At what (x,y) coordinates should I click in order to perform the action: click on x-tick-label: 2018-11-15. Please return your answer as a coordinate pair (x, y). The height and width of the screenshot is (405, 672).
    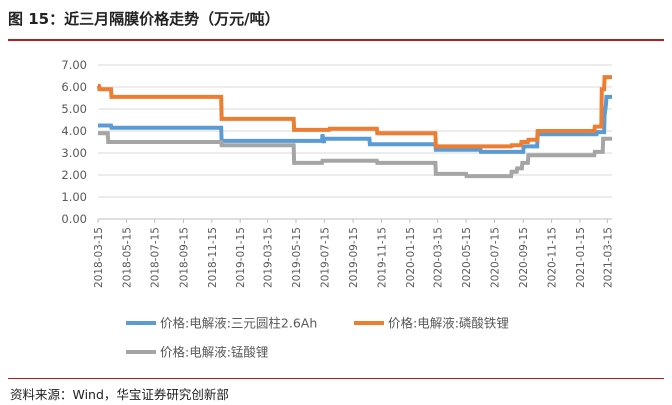
    Looking at the image, I should click on (213, 257).